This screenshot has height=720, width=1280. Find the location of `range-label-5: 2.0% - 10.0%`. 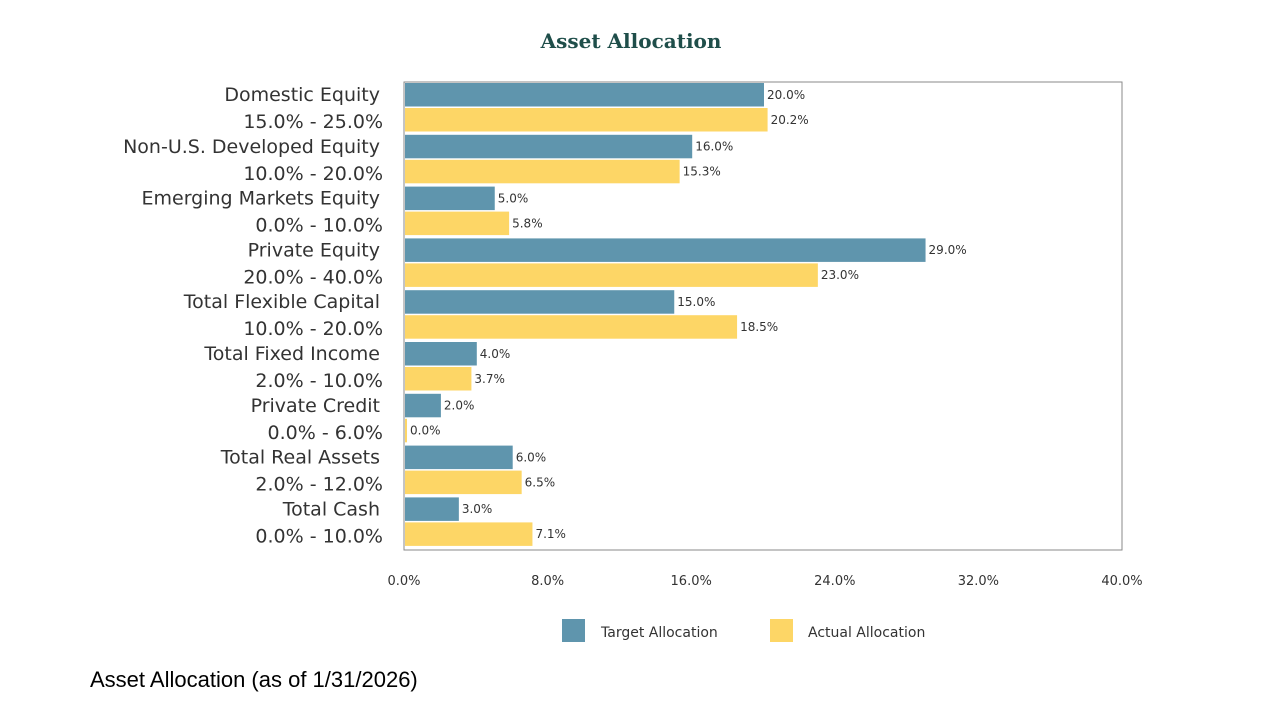

range-label-5: 2.0% - 10.0% is located at coordinates (319, 381).